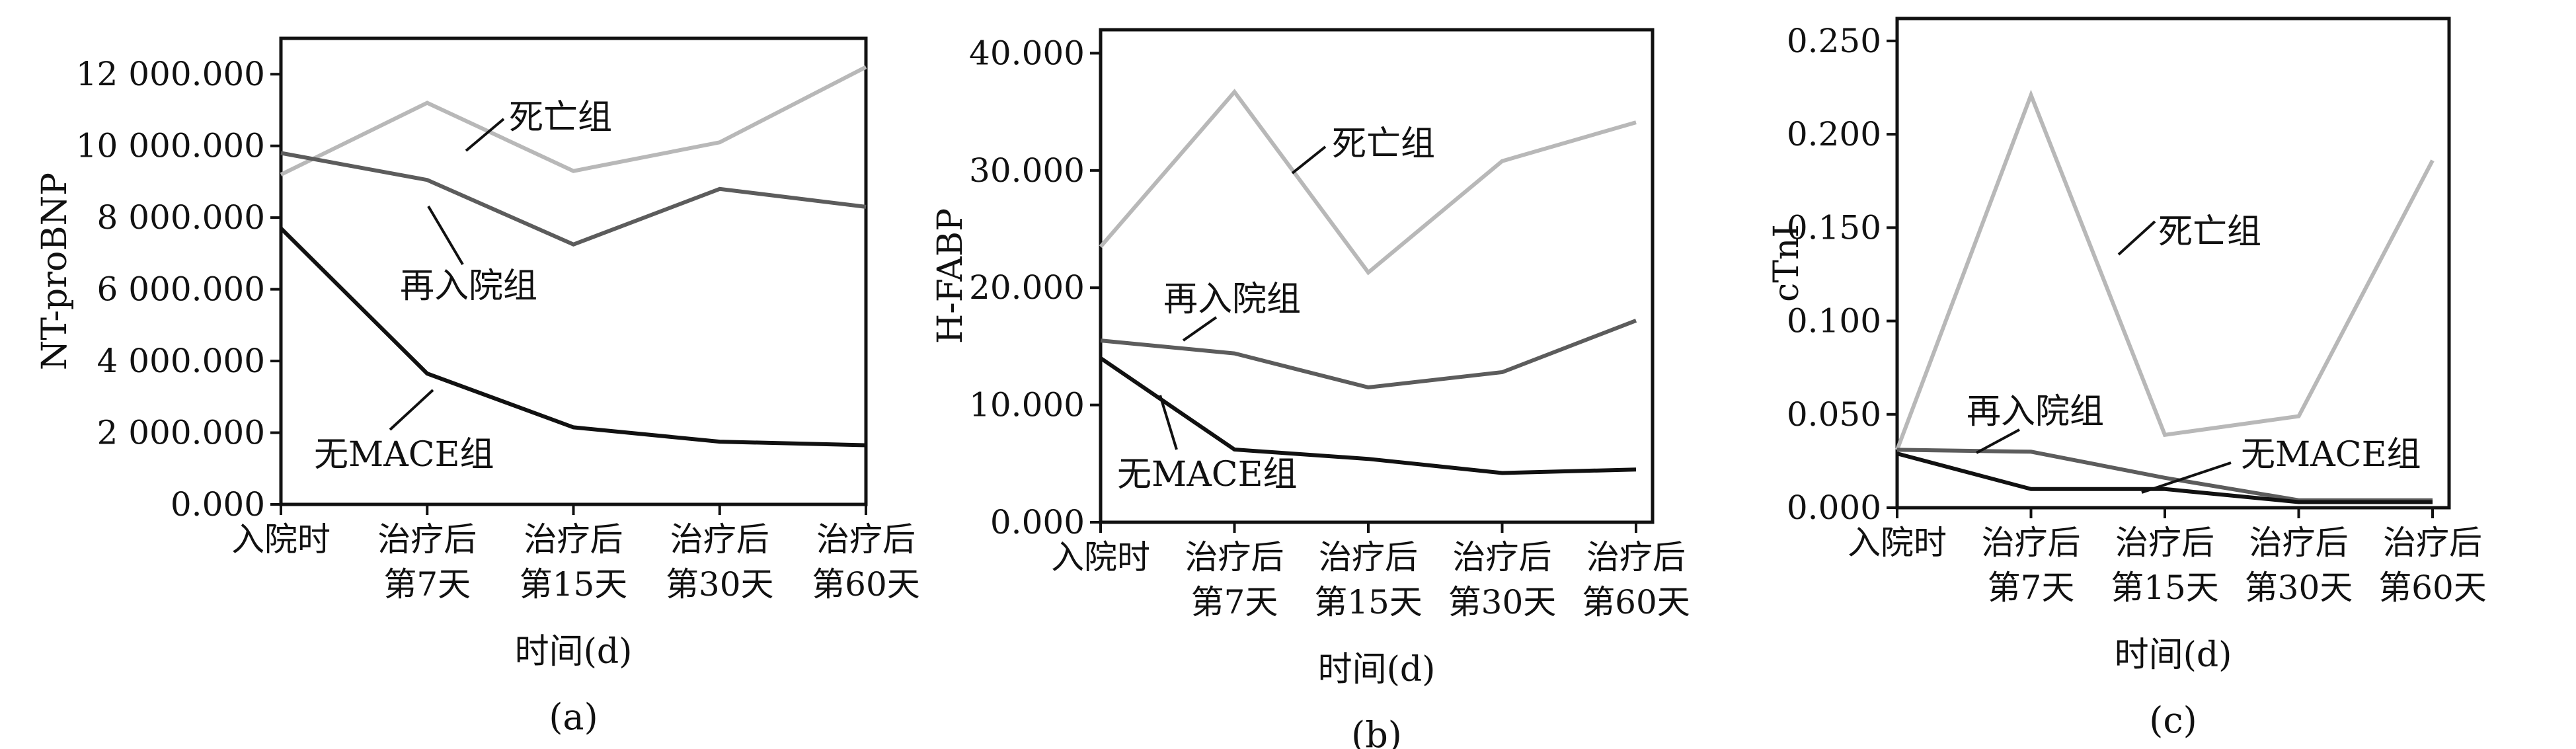 The image size is (2576, 749). What do you see at coordinates (1376, 731) in the screenshot?
I see `panel-label: (b)` at bounding box center [1376, 731].